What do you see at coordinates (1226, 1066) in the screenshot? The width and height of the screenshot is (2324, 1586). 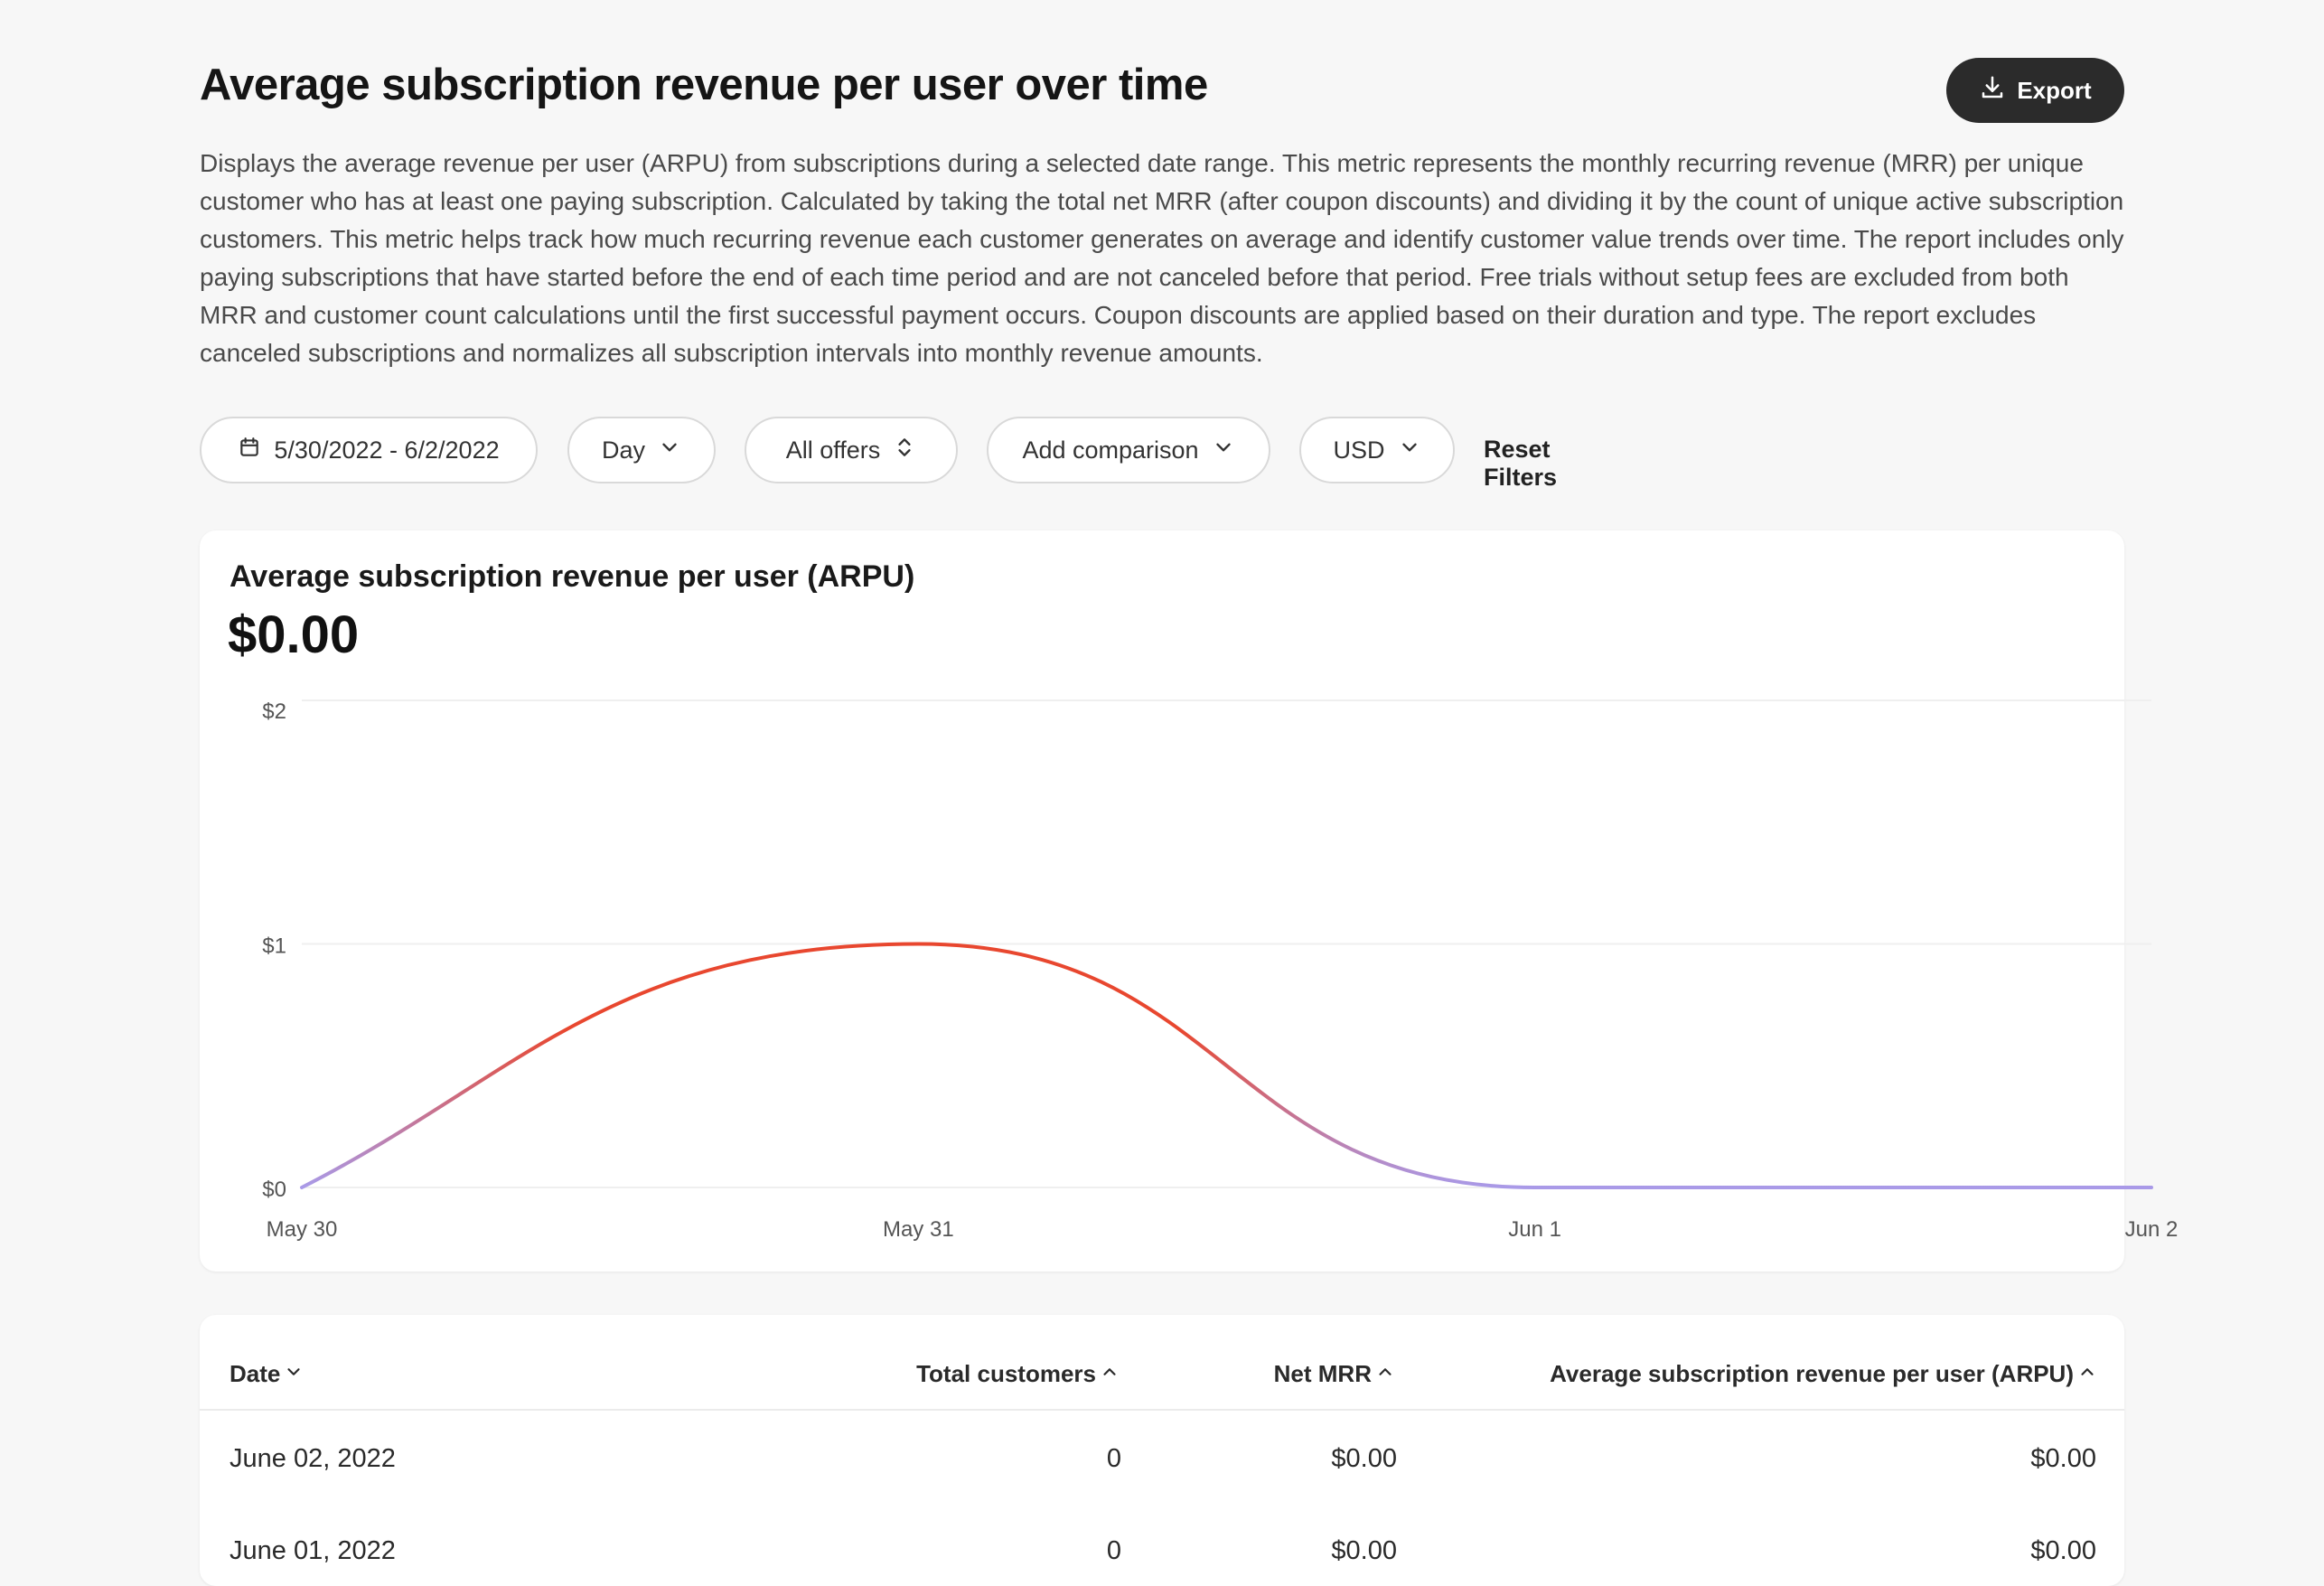 I see `arpu-series-line` at bounding box center [1226, 1066].